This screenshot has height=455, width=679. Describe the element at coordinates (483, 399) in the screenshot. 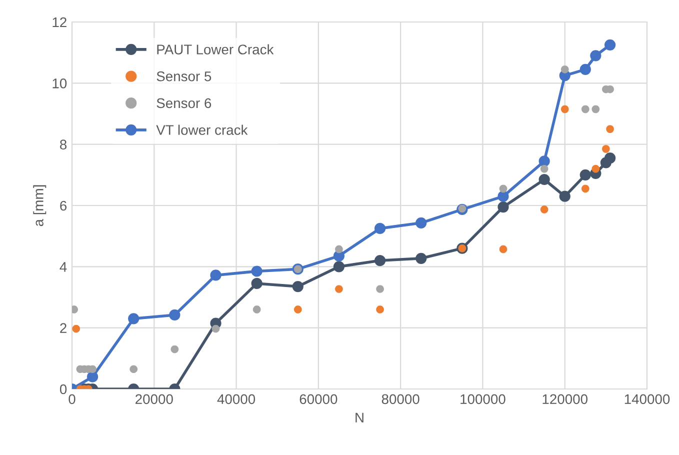

I see `x-tick-label: 100000` at that location.